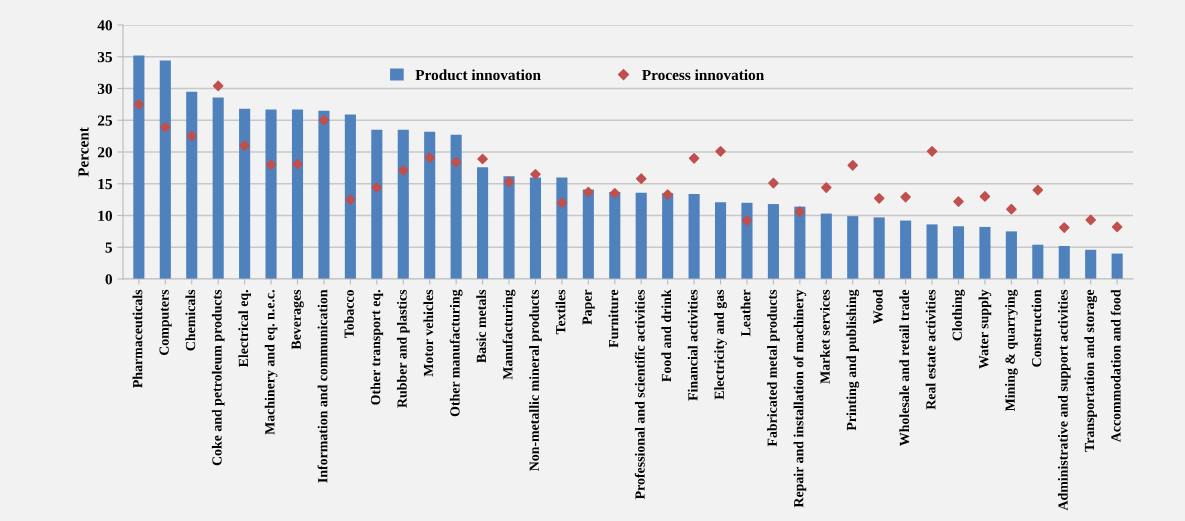 The image size is (1185, 521). Describe the element at coordinates (105, 184) in the screenshot. I see `y-tick-label: 15` at that location.